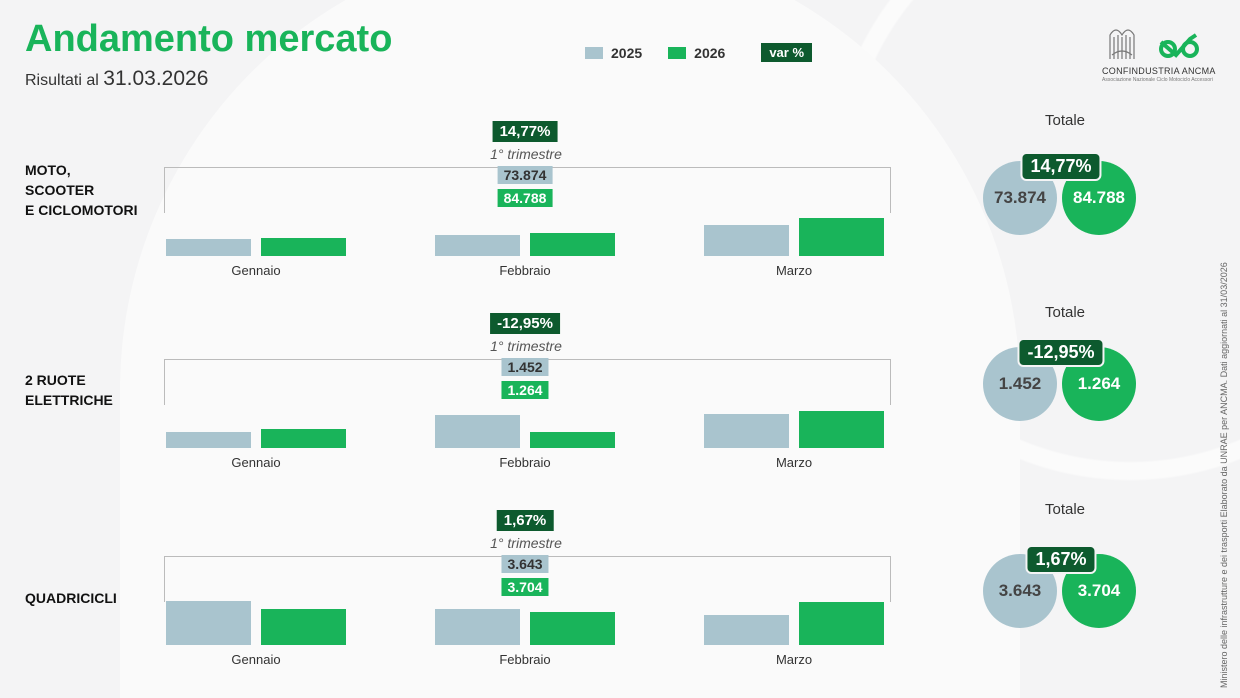 The image size is (1240, 698). What do you see at coordinates (62, 80) in the screenshot?
I see `subtitle-prefix: Risultati al` at bounding box center [62, 80].